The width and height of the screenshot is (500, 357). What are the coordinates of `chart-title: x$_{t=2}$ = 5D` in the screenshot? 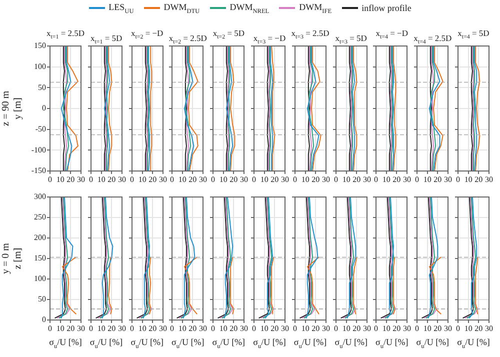 It's located at (228, 34).